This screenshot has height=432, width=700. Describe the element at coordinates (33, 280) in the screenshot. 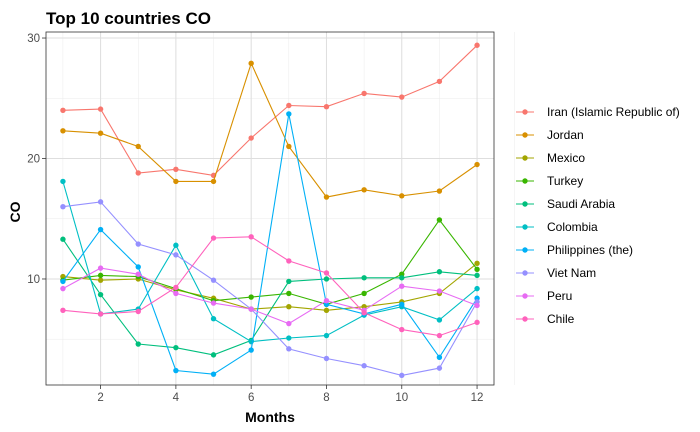

I see `y-tick-label: 10` at that location.